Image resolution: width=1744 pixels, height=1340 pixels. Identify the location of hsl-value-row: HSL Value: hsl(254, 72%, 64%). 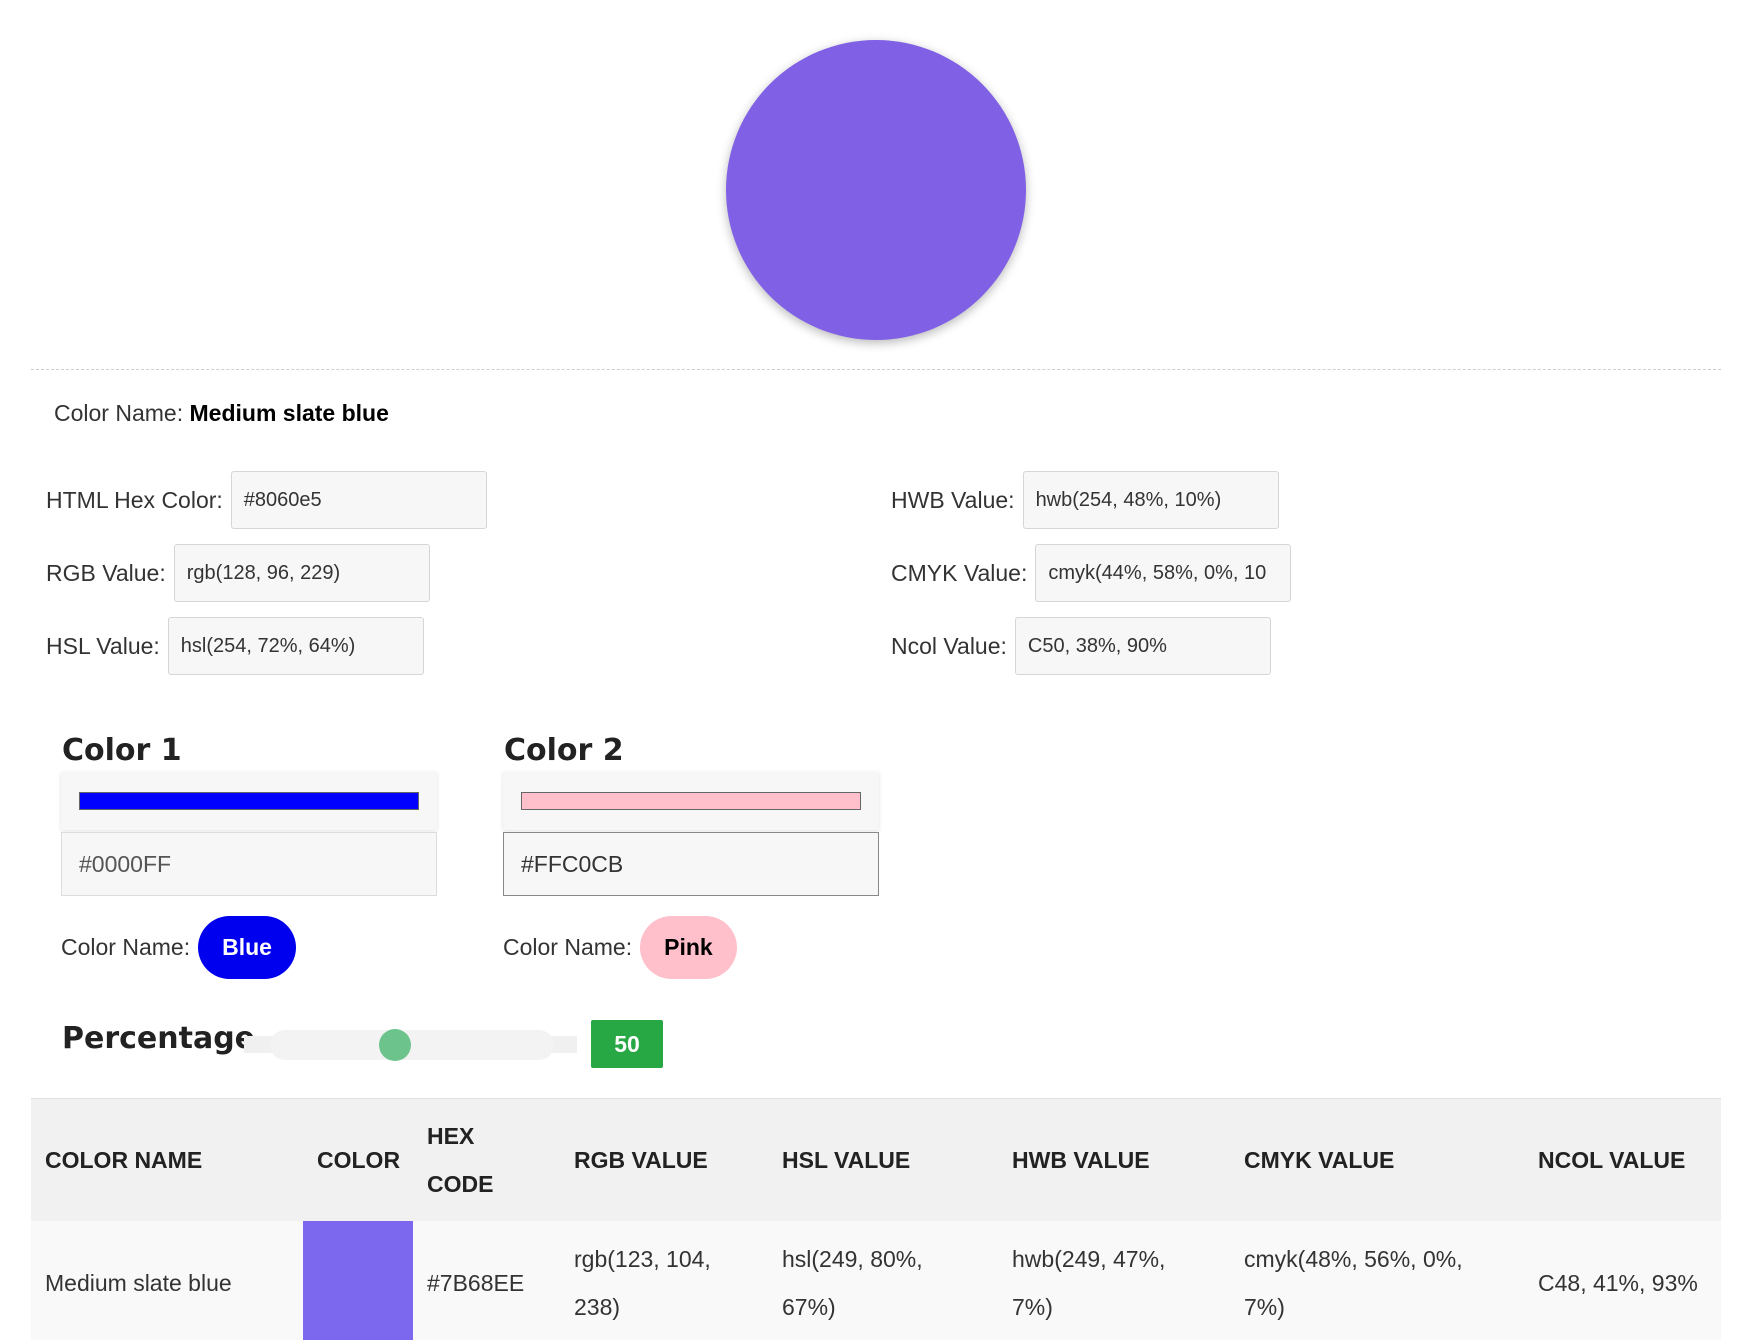
(235, 646).